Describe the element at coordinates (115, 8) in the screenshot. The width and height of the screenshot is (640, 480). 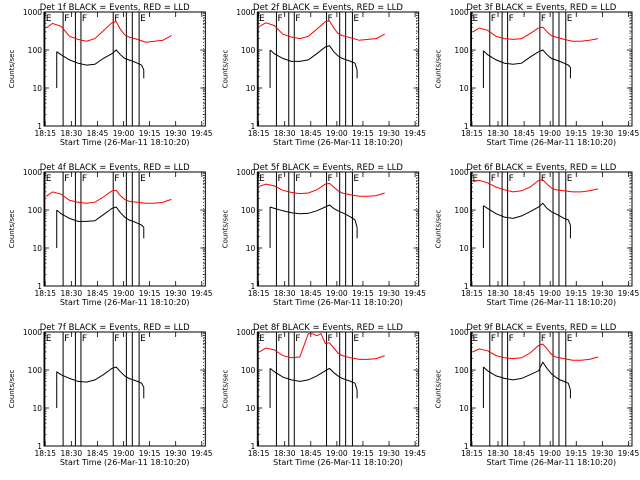
I see `panel-title: Det 1f BLACK = Events, RED = LLD` at that location.